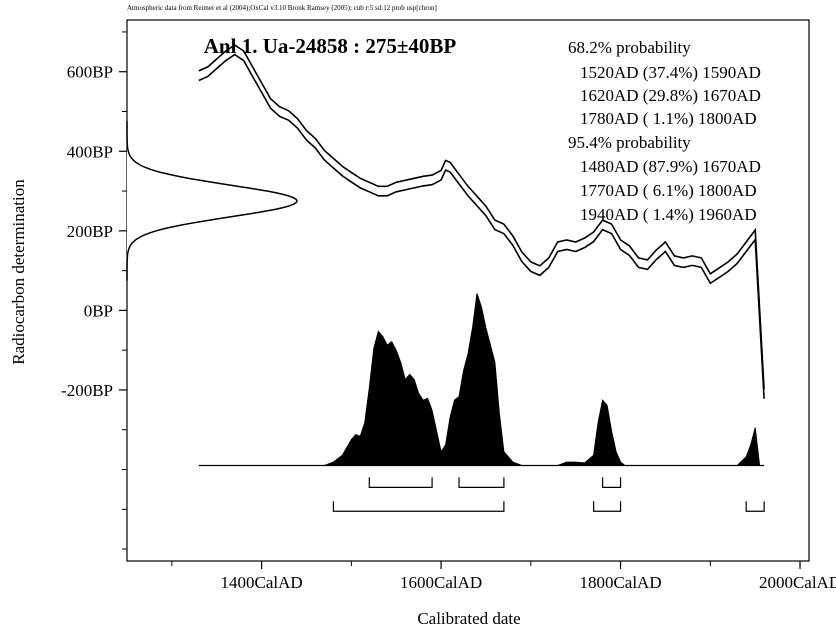  What do you see at coordinates (441, 582) in the screenshot?
I see `x-tick-label: 1600CalAD` at bounding box center [441, 582].